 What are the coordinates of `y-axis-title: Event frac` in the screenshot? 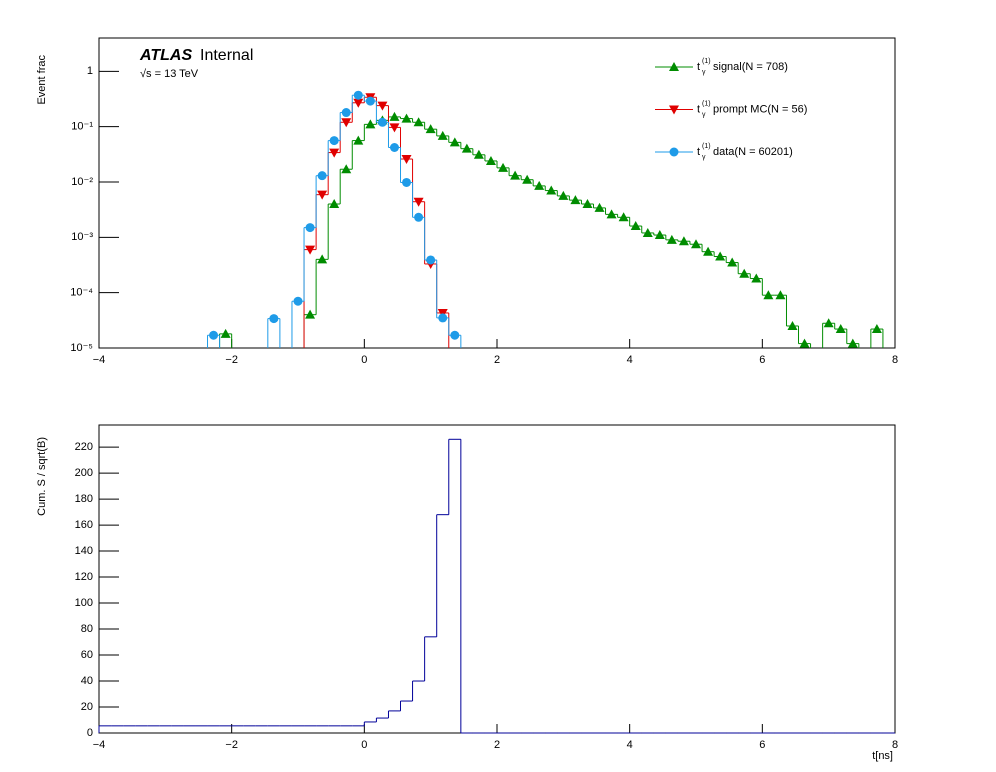 It's located at (42, 80).